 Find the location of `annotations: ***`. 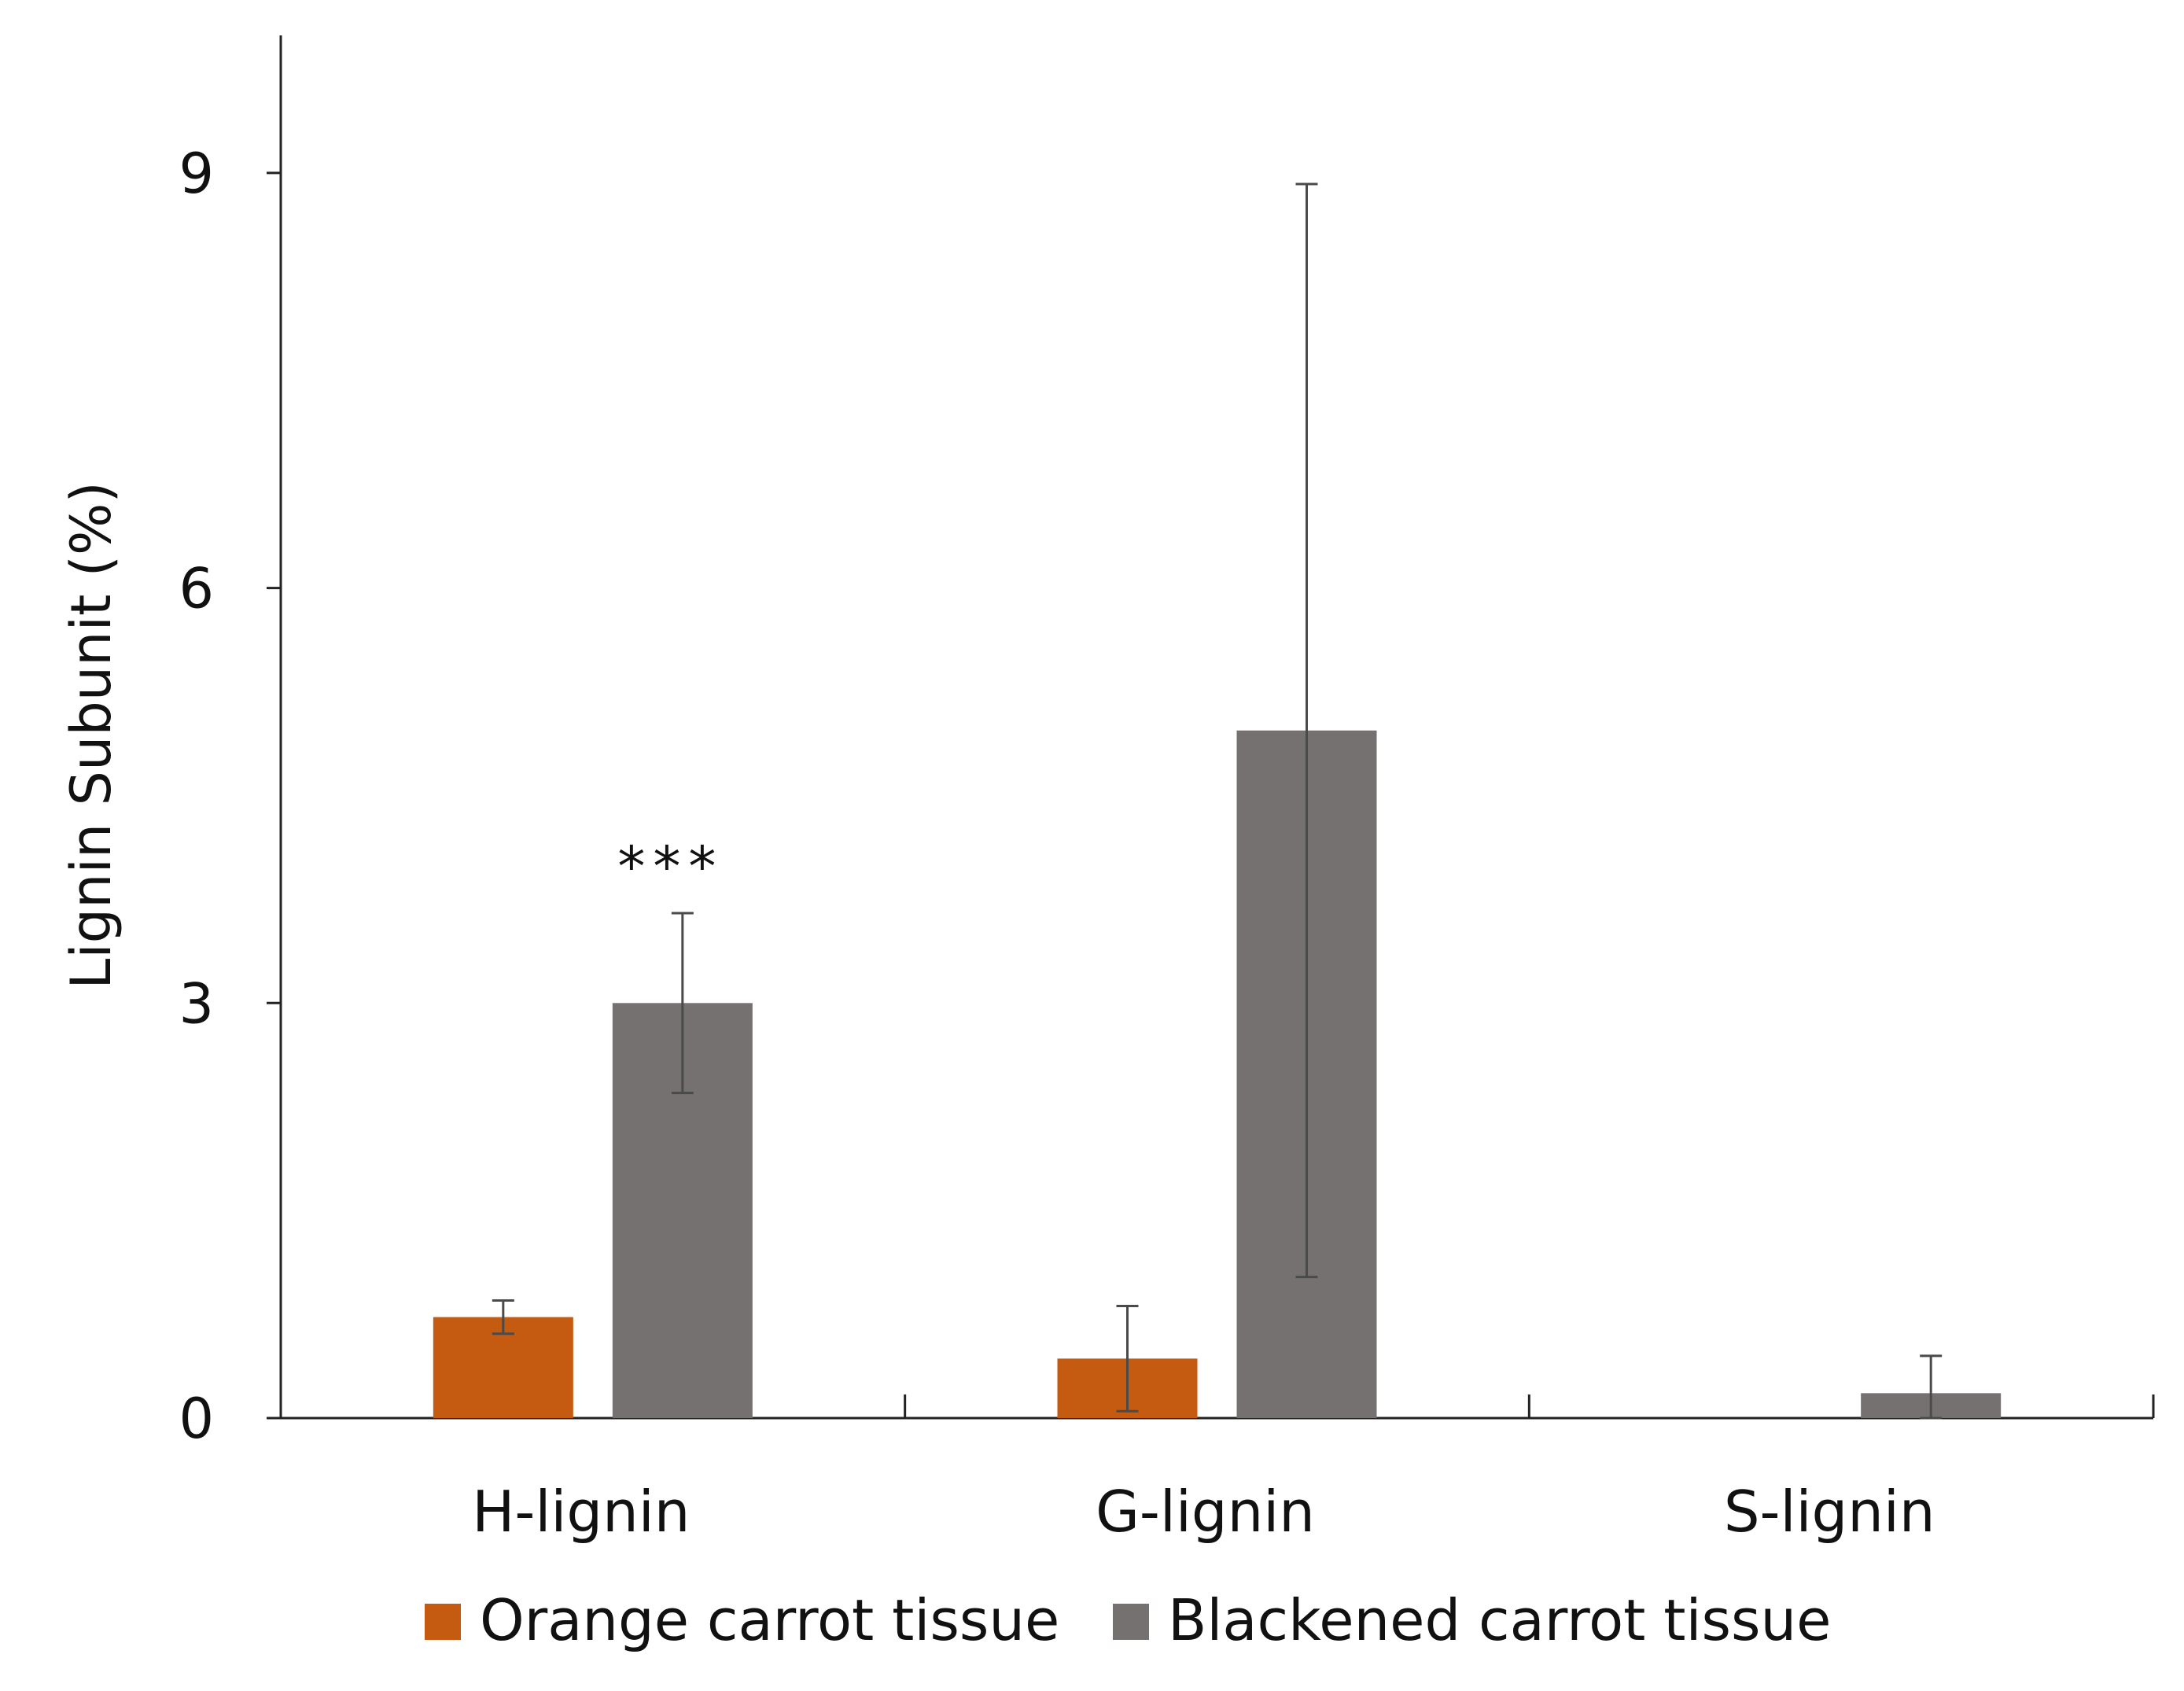

annotations: *** is located at coordinates (670, 866).